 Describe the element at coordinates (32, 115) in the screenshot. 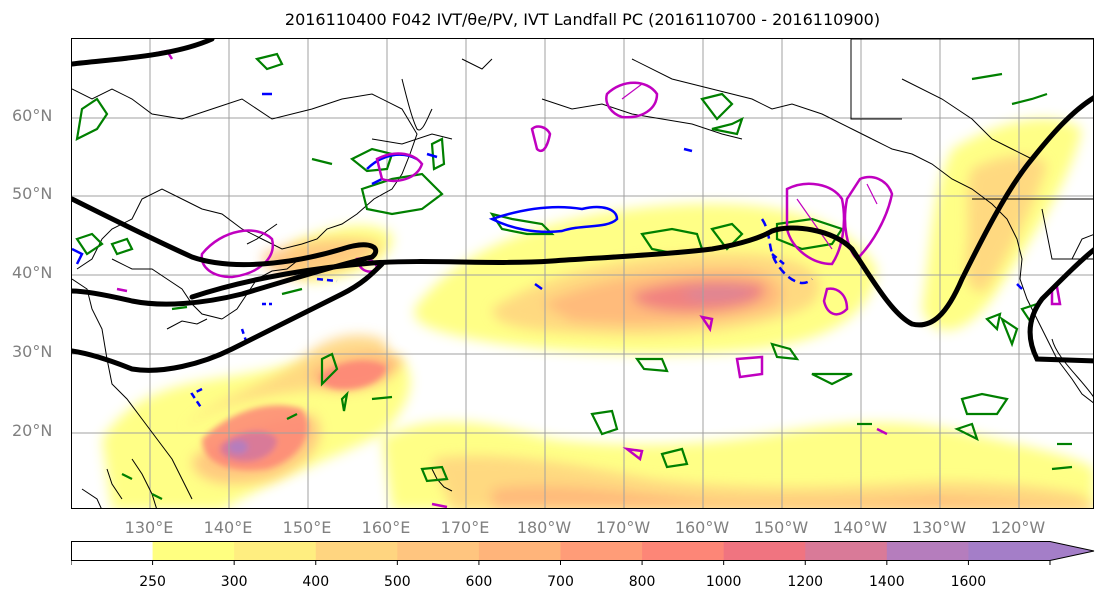

I see `lat-label-60n: 60°N` at that location.